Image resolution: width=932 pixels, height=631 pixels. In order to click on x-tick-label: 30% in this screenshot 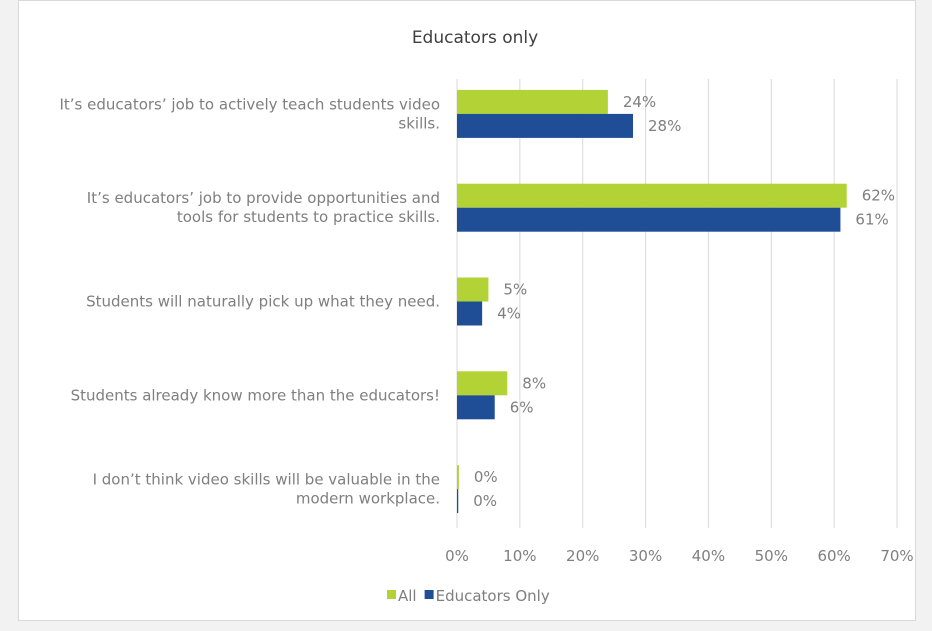, I will do `click(645, 556)`.